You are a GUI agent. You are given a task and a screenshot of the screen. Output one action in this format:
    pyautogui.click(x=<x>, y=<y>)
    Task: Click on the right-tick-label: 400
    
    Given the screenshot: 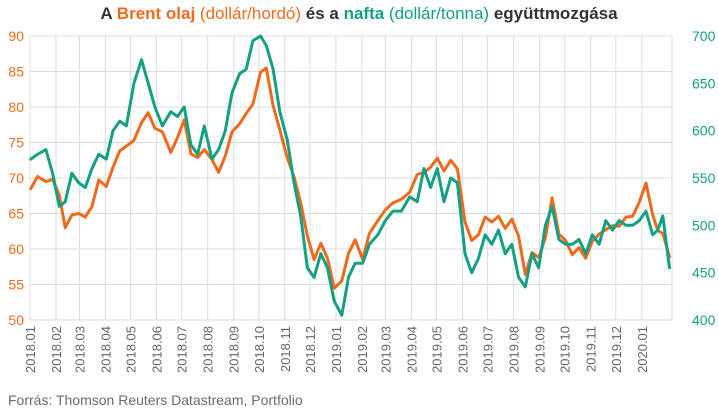 What is the action you would take?
    pyautogui.click(x=704, y=320)
    